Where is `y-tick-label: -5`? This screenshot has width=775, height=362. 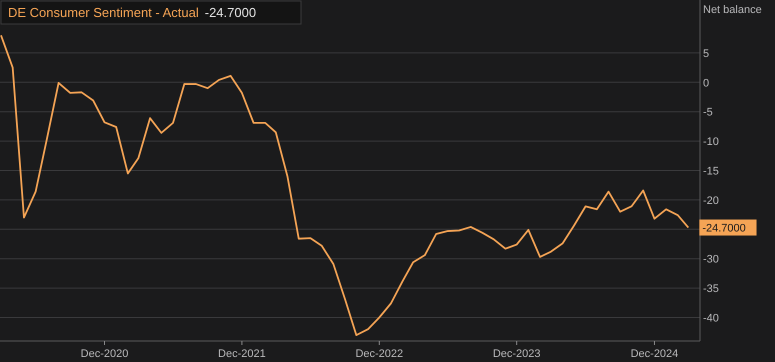 y-tick-label: -5 is located at coordinates (708, 112).